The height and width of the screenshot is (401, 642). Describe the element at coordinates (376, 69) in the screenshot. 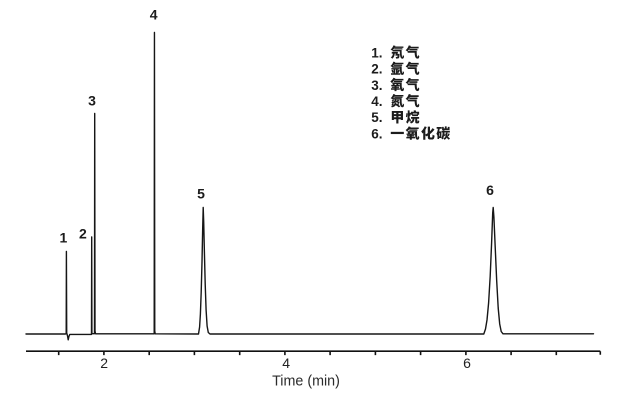

I see `svg-text: 2.` at that location.